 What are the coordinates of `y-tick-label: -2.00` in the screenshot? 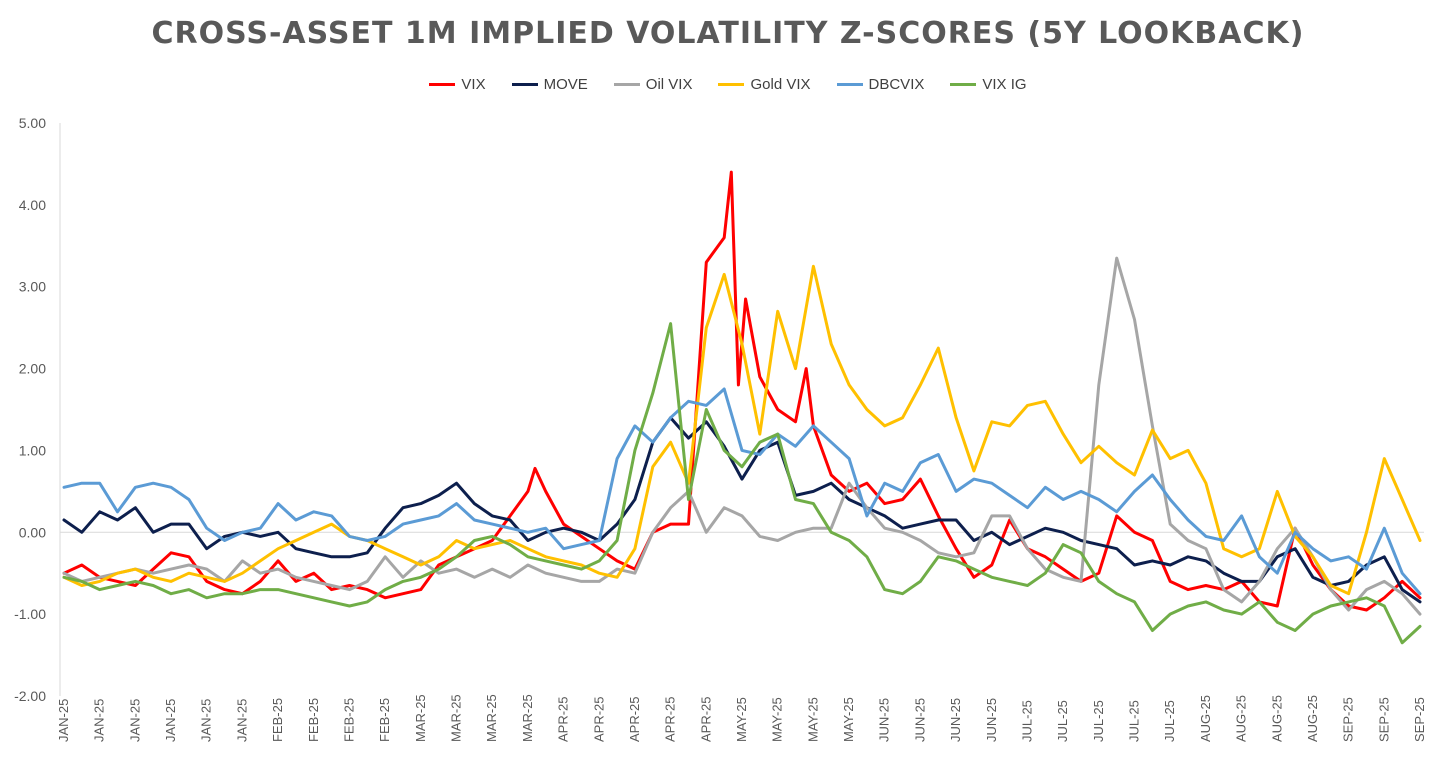 It's located at (30, 696).